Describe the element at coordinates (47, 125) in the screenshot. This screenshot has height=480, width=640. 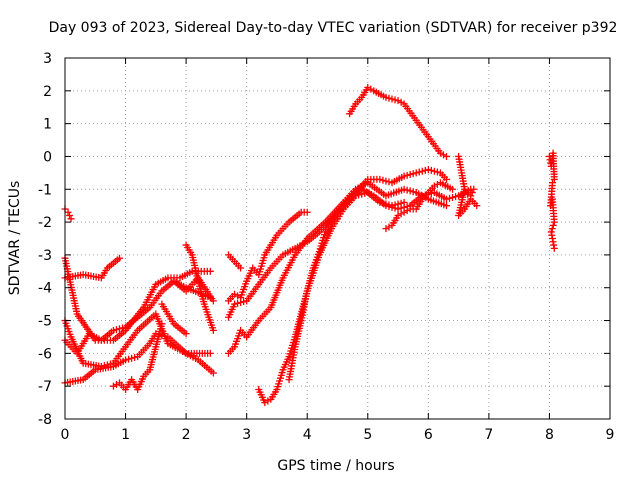
I see `y-tick-label: 1` at that location.